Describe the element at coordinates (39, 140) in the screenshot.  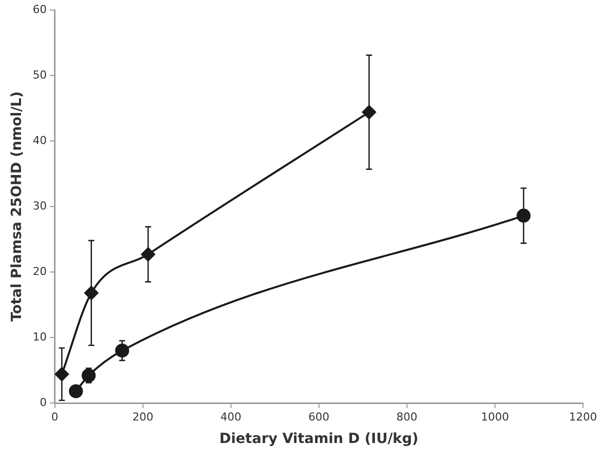
I see `y-tick-label: 40` at that location.